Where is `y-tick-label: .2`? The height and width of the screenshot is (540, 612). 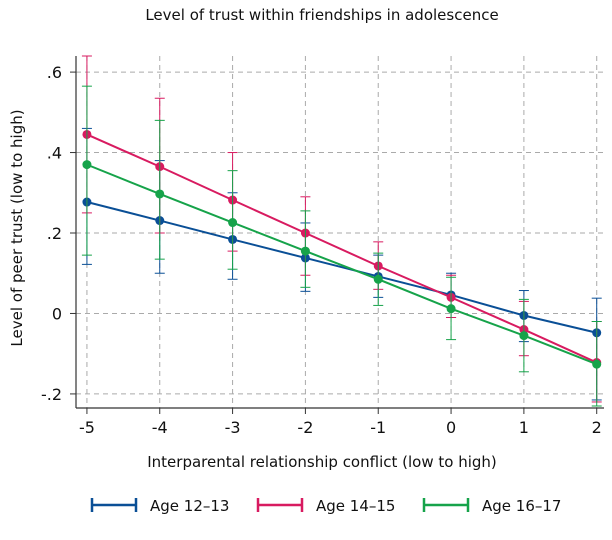 y-tick-label: .2 is located at coordinates (54, 233).